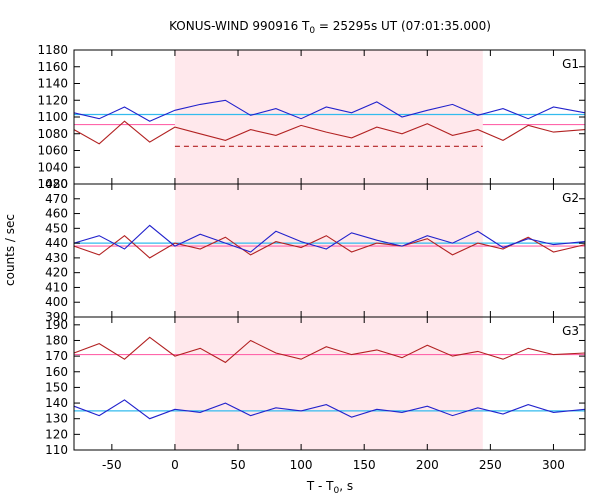  Describe the element at coordinates (56, 228) in the screenshot. I see `y-tick-label: 450` at that location.